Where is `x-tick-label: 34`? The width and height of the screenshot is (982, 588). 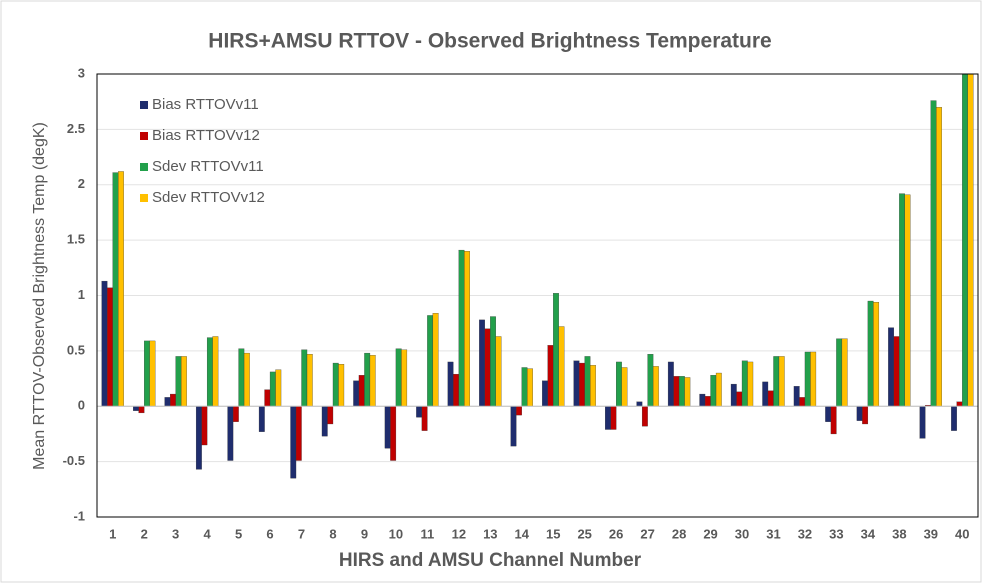
x-tick-label: 34 is located at coordinates (868, 533).